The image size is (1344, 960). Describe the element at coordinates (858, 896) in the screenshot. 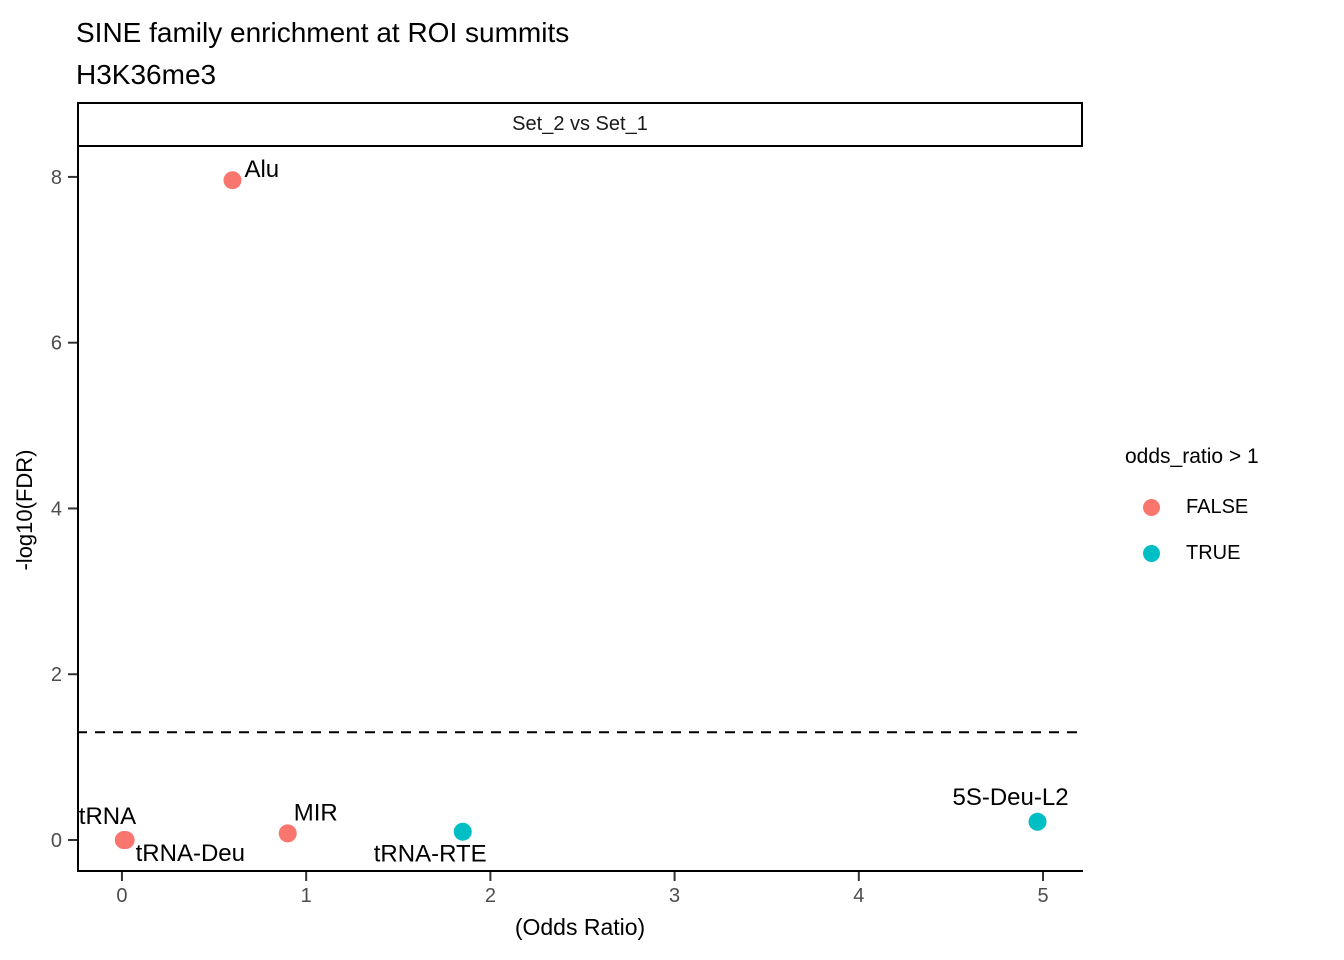

I see `x-tick-label: 4` at that location.